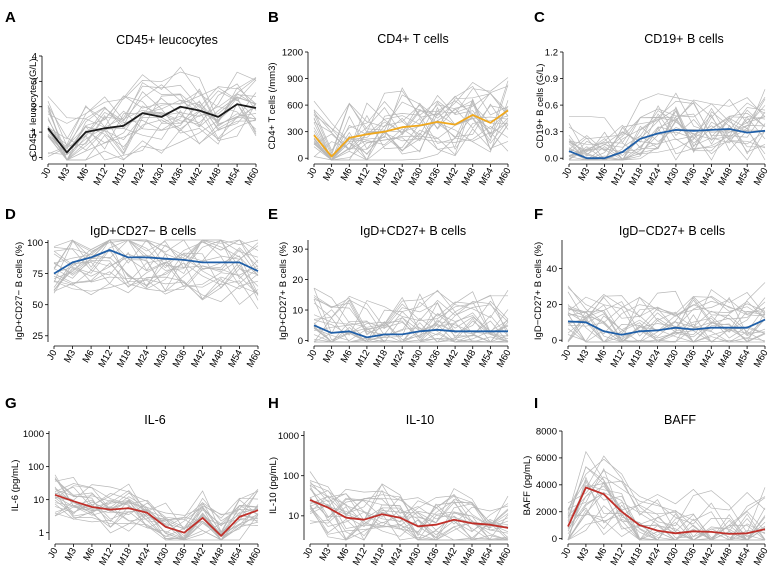 This screenshot has width=782, height=583. I want to click on panel-letter: I, so click(536, 403).